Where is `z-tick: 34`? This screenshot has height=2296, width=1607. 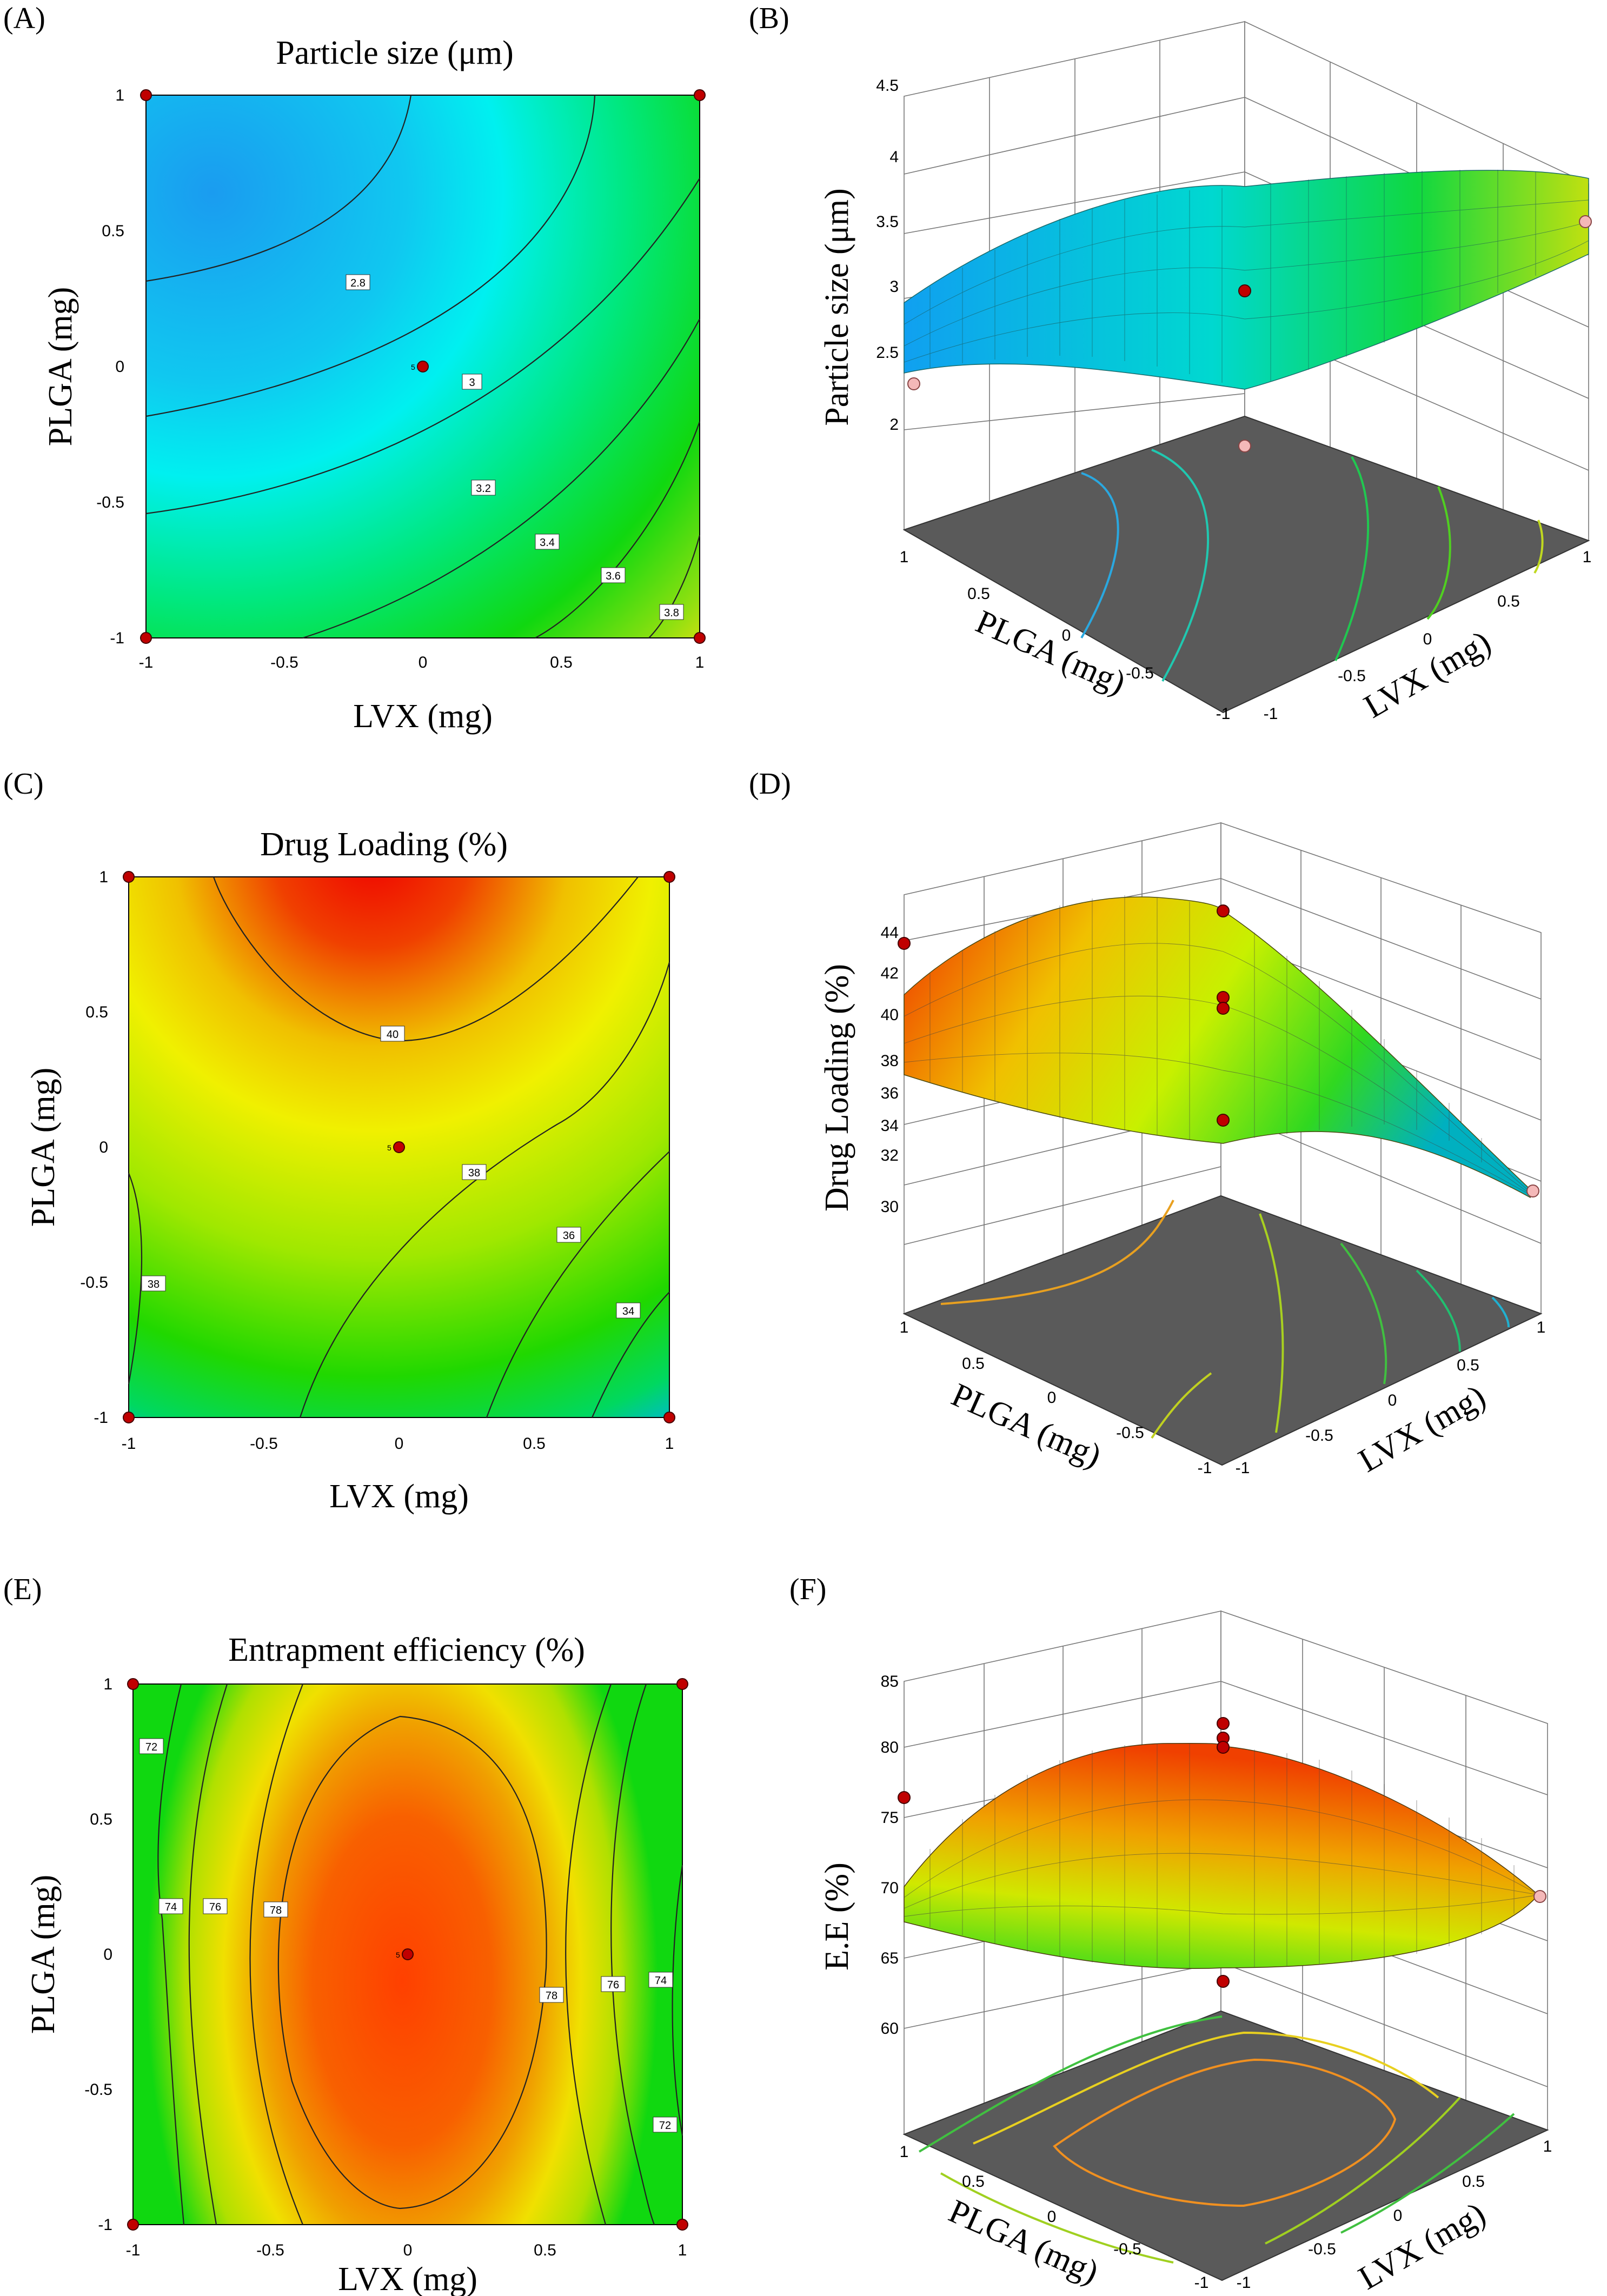
z-tick: 34 is located at coordinates (890, 1126).